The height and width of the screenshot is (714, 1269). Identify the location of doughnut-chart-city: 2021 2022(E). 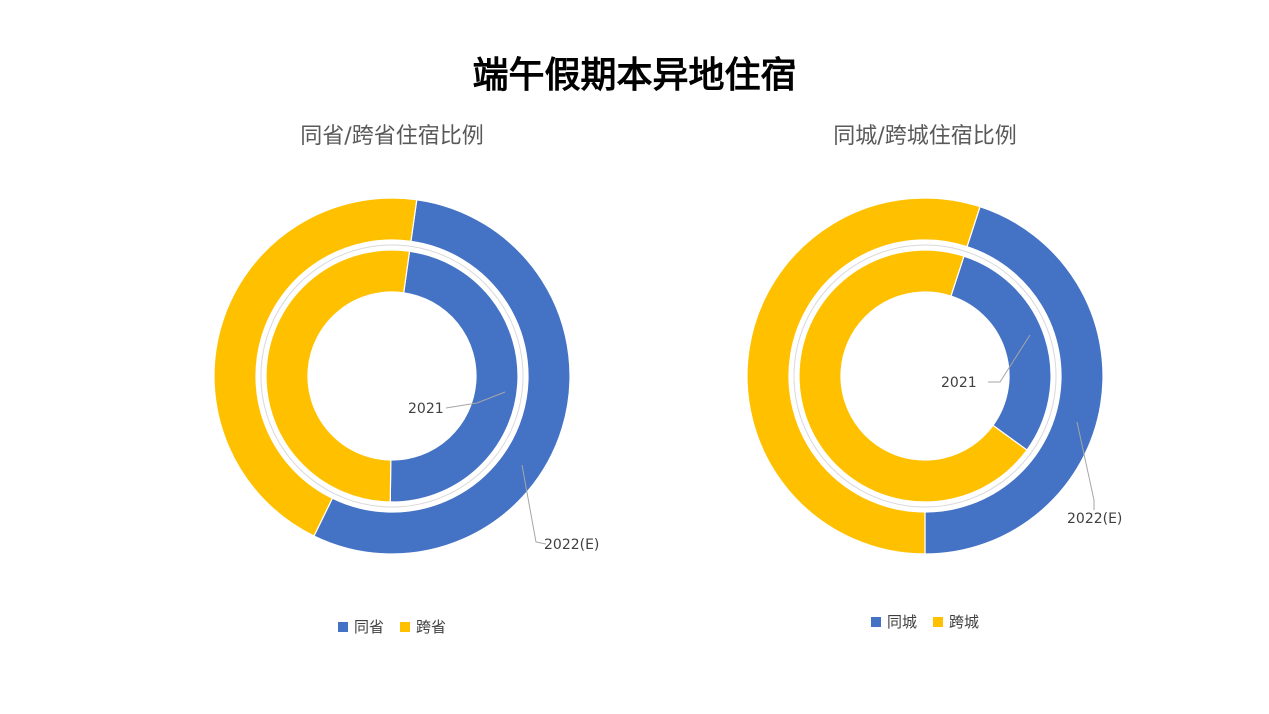
(934, 376).